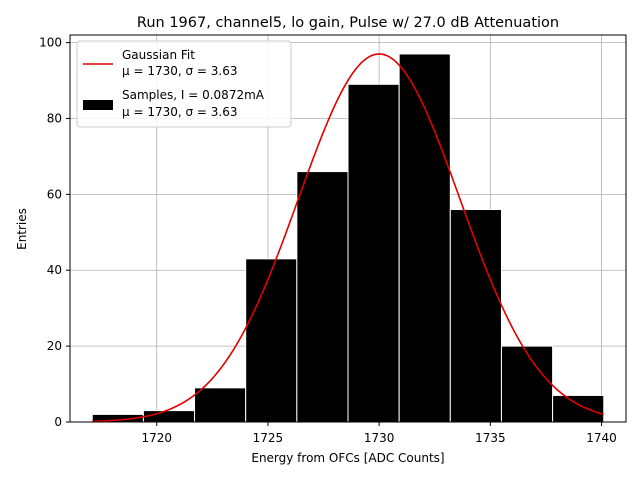 This screenshot has height=480, width=640. I want to click on y-axis-label: Entries, so click(22, 229).